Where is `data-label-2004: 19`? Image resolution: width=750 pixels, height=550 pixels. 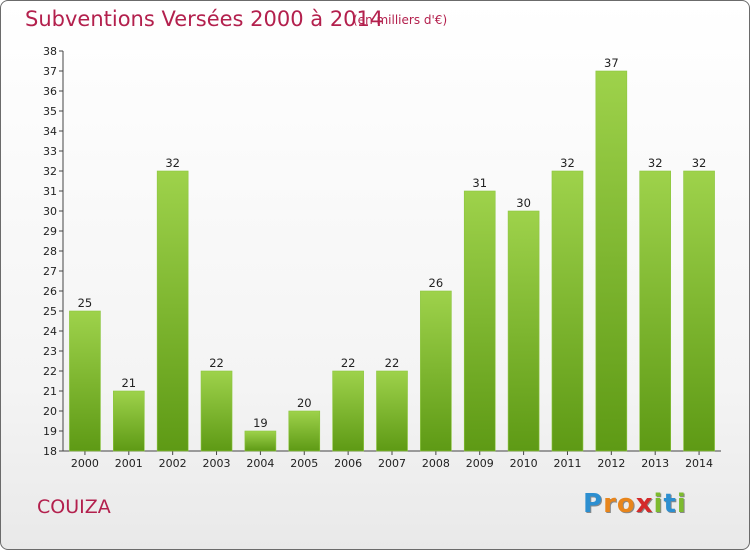
data-label-2004: 19 is located at coordinates (260, 423).